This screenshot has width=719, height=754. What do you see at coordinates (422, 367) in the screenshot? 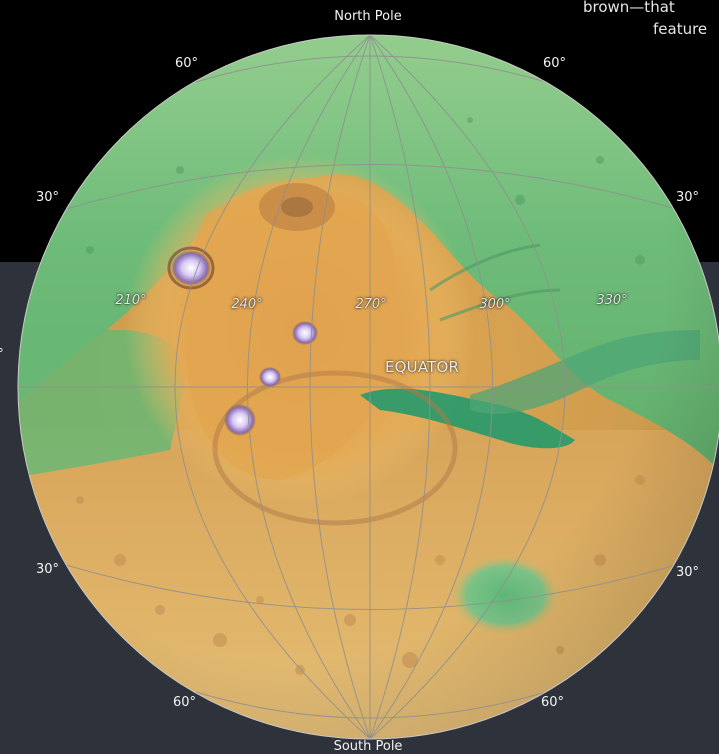
I see `equator-label: EQUATOR` at bounding box center [422, 367].